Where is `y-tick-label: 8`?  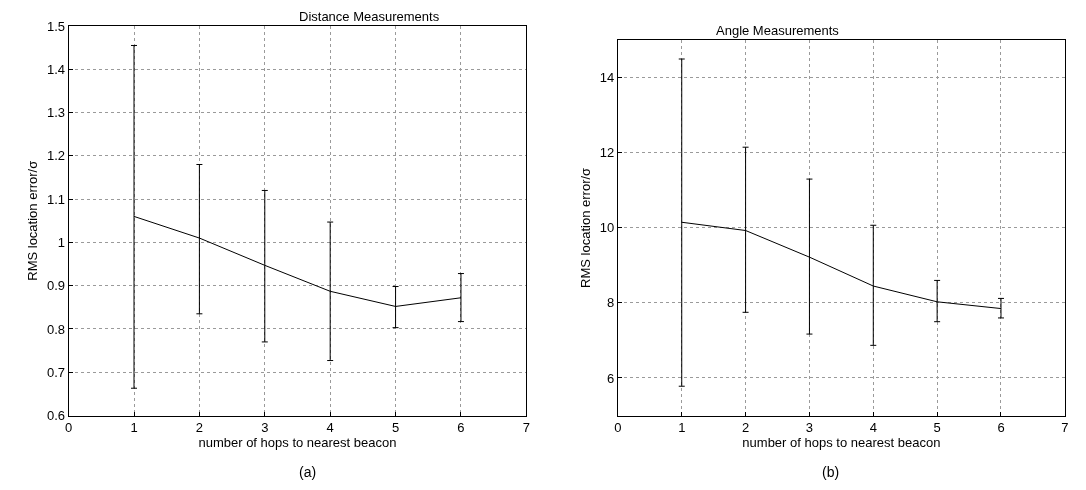 y-tick-label: 8 is located at coordinates (611, 303).